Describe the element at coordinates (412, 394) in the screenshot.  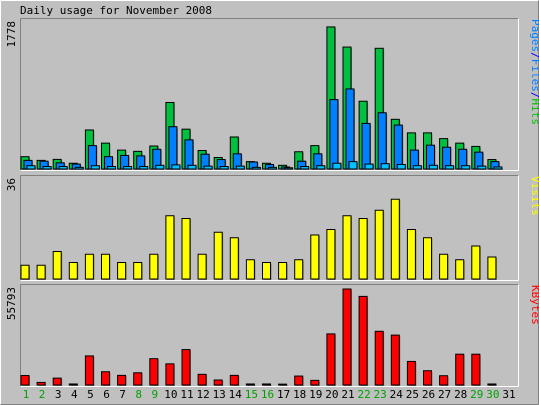
I see `x-tick-label-day-25: 25` at that location.